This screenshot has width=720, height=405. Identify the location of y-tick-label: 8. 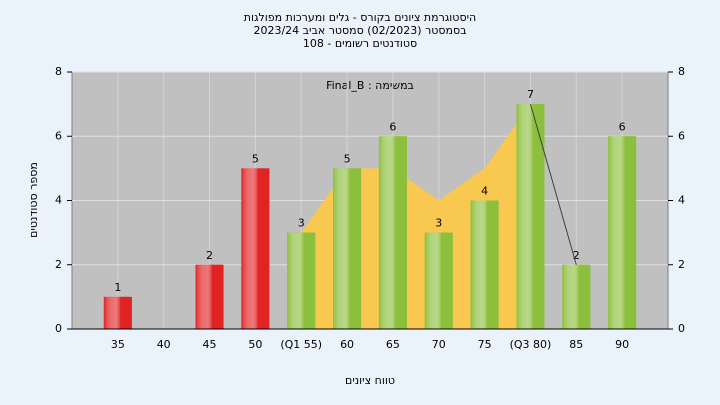
(58, 71).